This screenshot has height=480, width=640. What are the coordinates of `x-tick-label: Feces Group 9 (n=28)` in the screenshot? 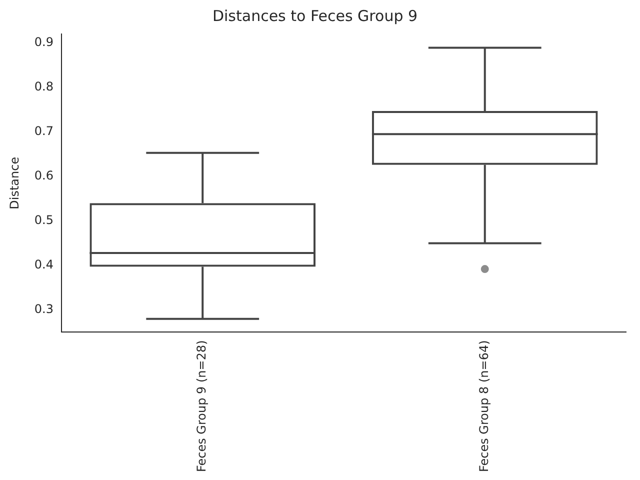 It's located at (201, 406).